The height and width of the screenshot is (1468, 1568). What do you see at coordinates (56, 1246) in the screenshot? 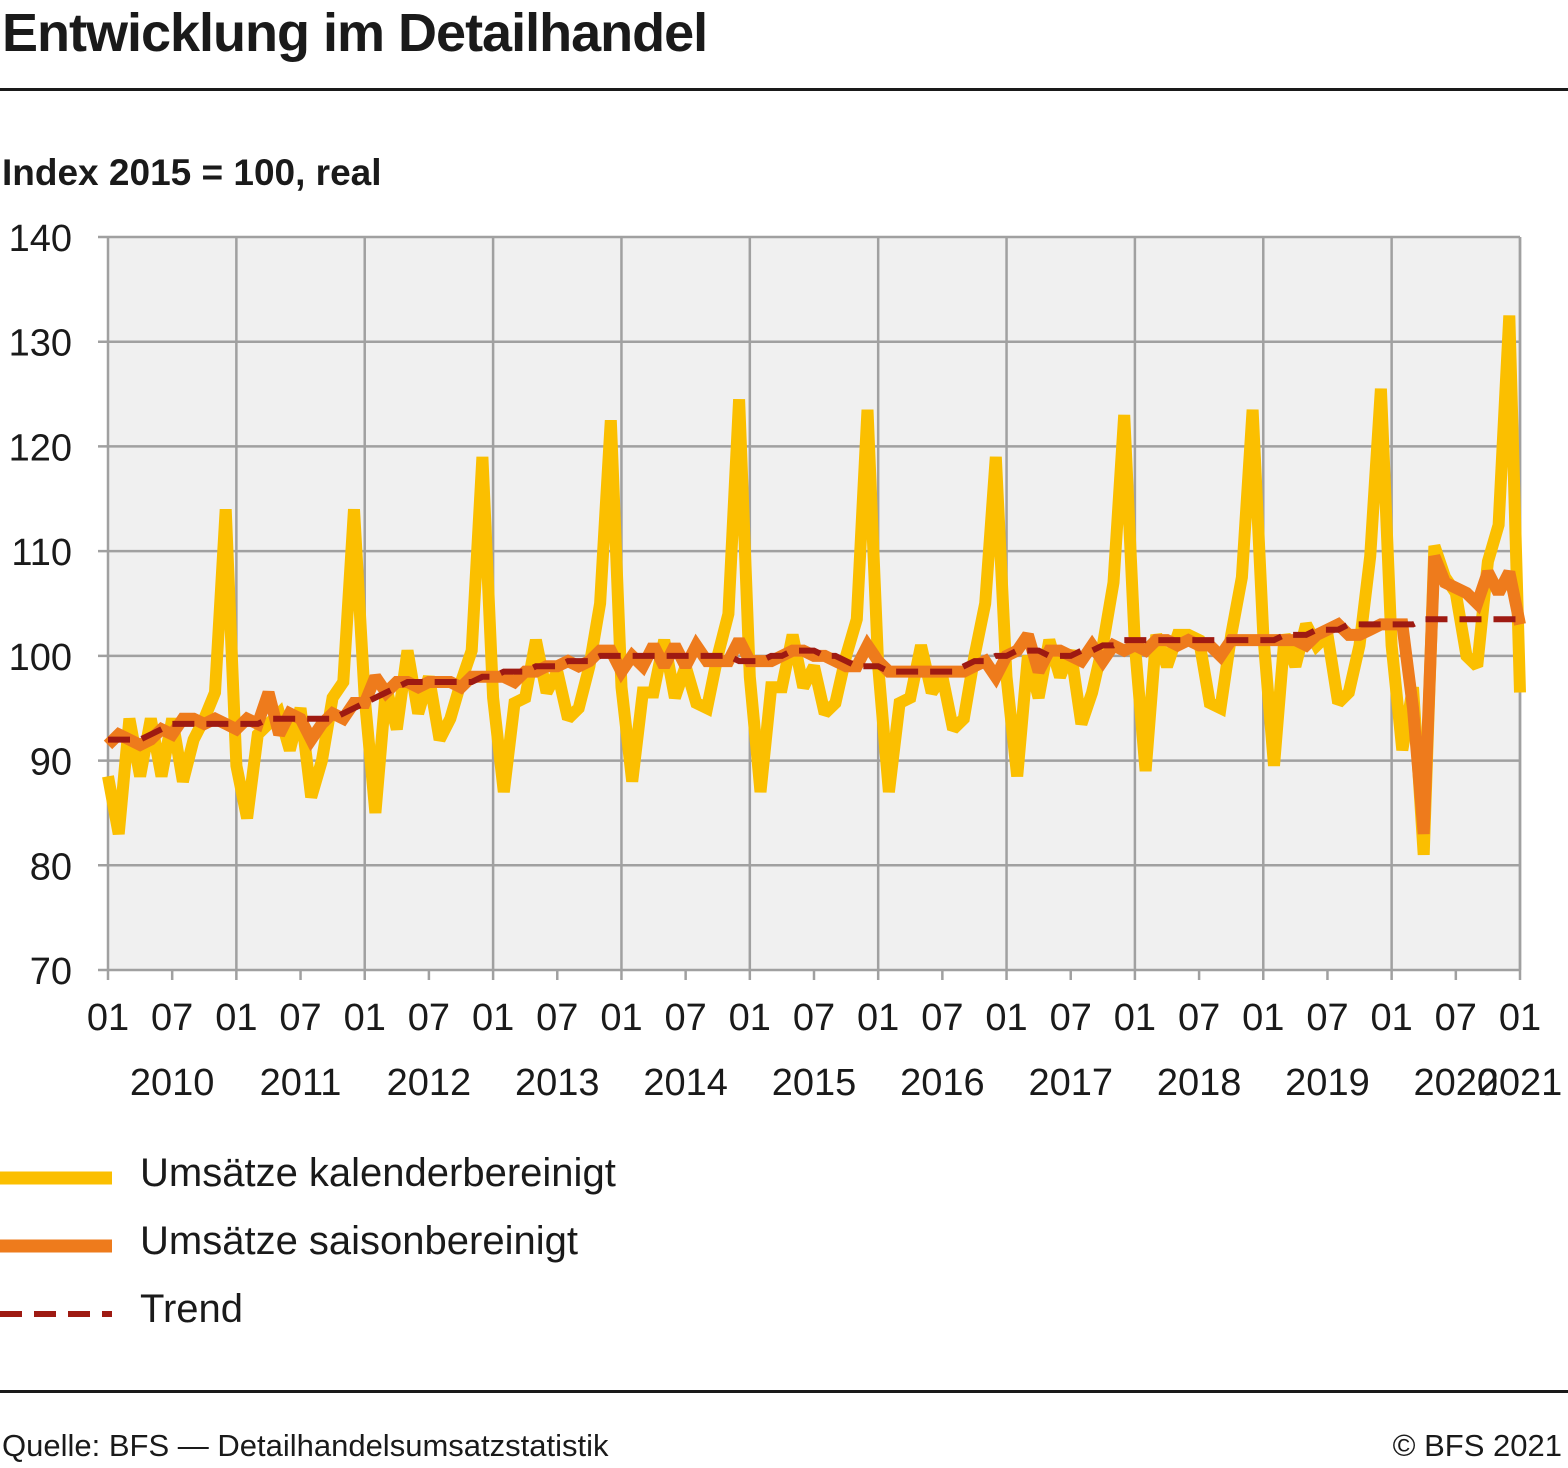
I see `legend-swatch-saisonbereinigt` at bounding box center [56, 1246].